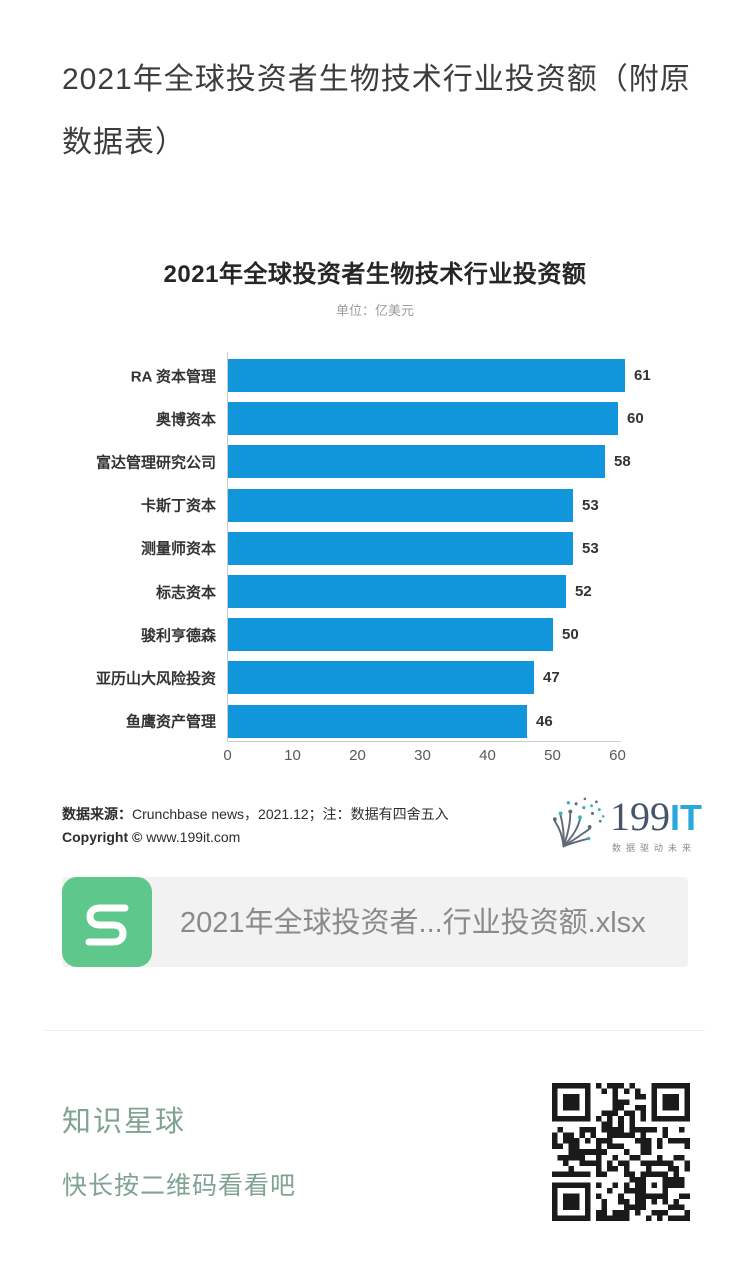 This screenshot has width=750, height=1273. I want to click on bar-row: RA 资本管理 61, so click(375, 375).